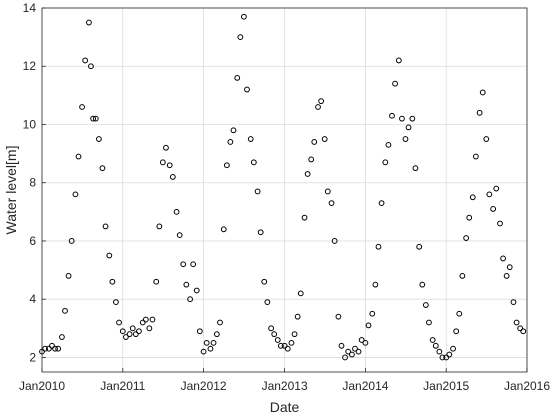 This screenshot has height=419, width=550. What do you see at coordinates (285, 386) in the screenshot?
I see `x-tick-label: Jan2013` at bounding box center [285, 386].